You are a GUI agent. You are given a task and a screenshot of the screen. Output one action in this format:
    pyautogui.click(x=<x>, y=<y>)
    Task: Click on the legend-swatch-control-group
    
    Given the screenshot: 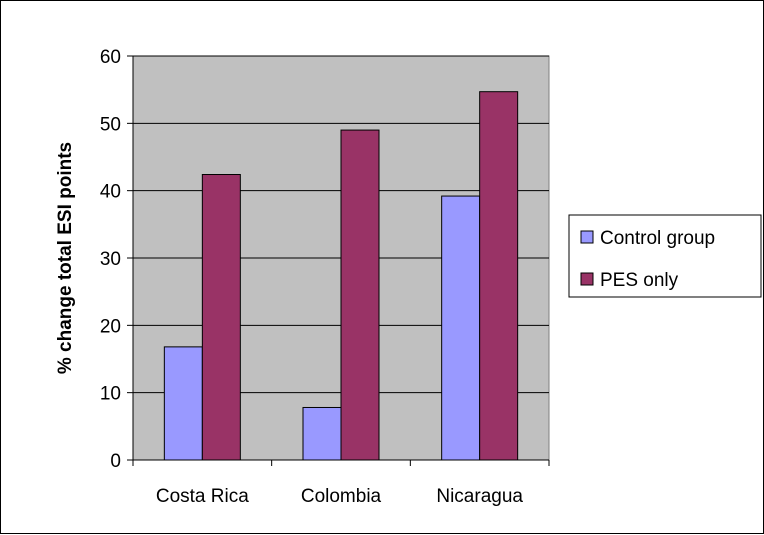 What is the action you would take?
    pyautogui.click(x=587, y=237)
    